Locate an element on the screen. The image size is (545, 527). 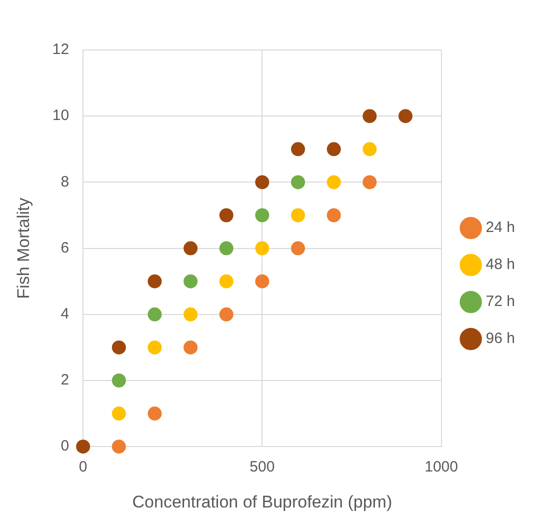
legend-label: 48 h is located at coordinates (501, 265).